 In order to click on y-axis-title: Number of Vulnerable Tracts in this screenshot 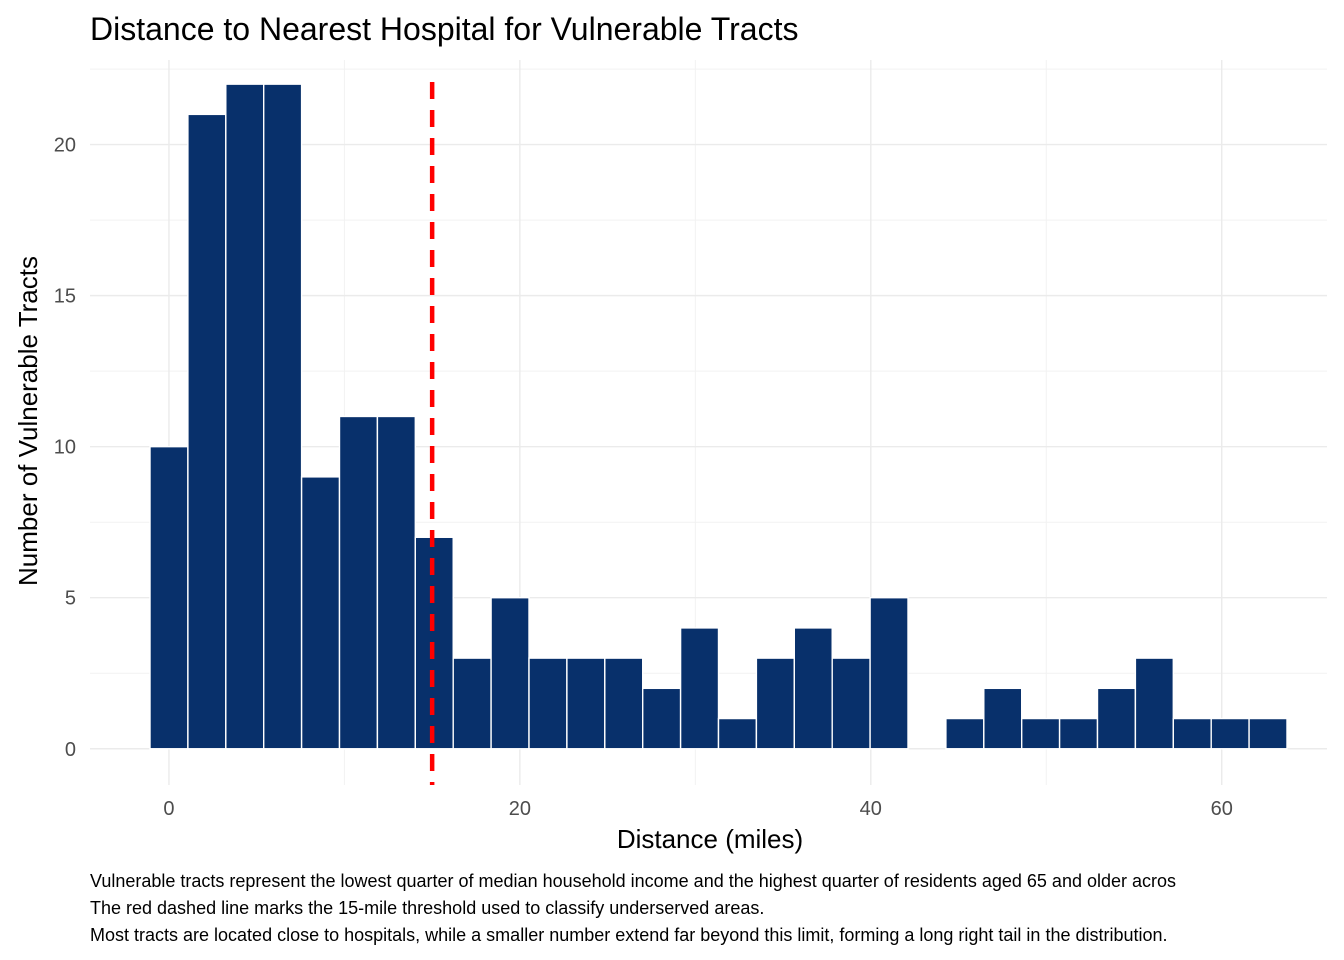, I will do `click(28, 421)`.